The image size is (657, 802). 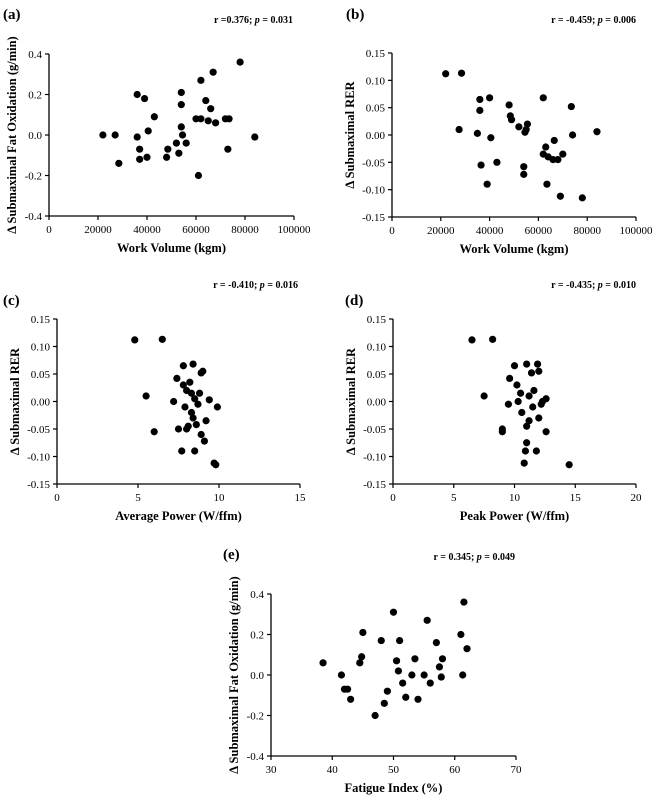 What do you see at coordinates (490, 231) in the screenshot?
I see `x-tick-label: 40000` at bounding box center [490, 231].